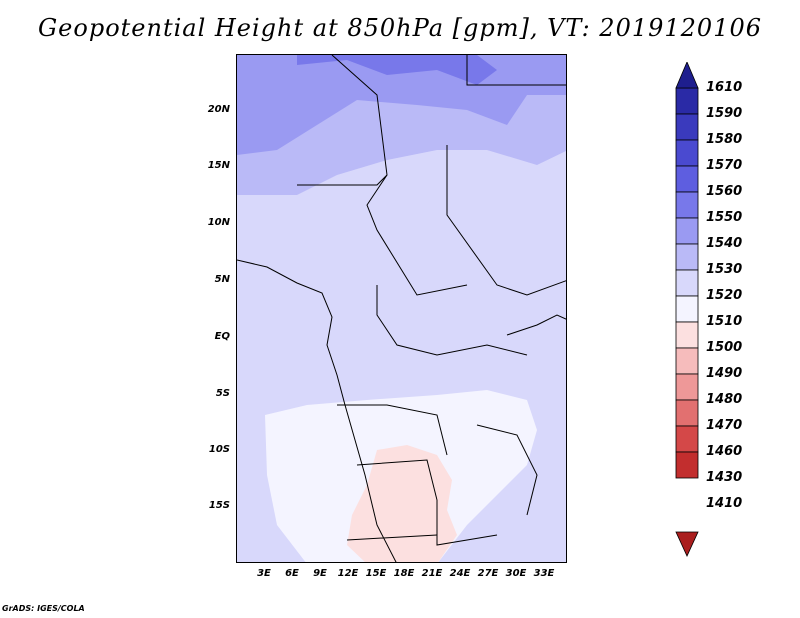 This screenshot has width=800, height=618. Describe the element at coordinates (218, 222) in the screenshot. I see `lat-label-10n: 10N` at that location.